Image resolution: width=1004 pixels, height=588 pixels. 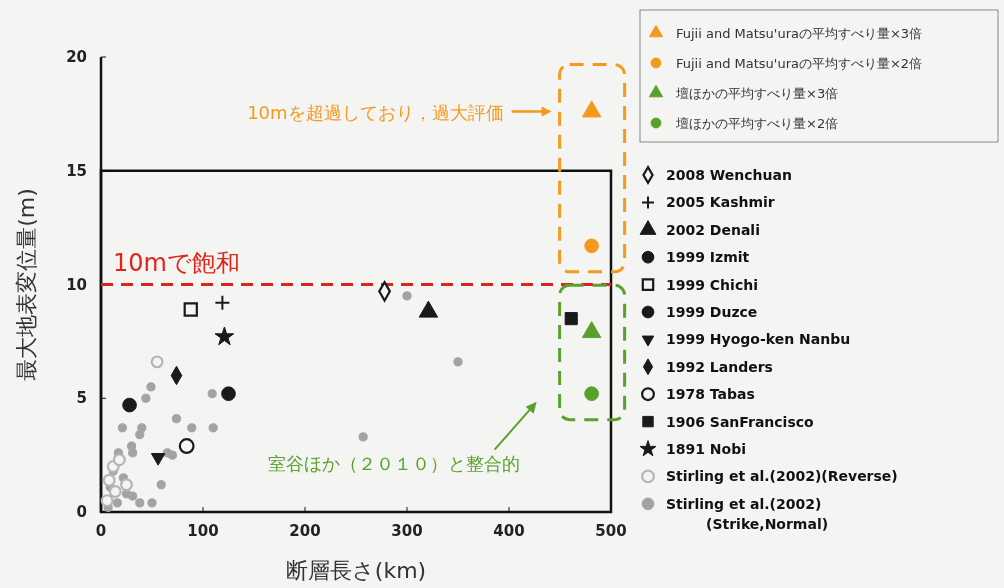 What do you see at coordinates (713, 229) in the screenshot?
I see `legend-label: 2002 Denali` at bounding box center [713, 229].